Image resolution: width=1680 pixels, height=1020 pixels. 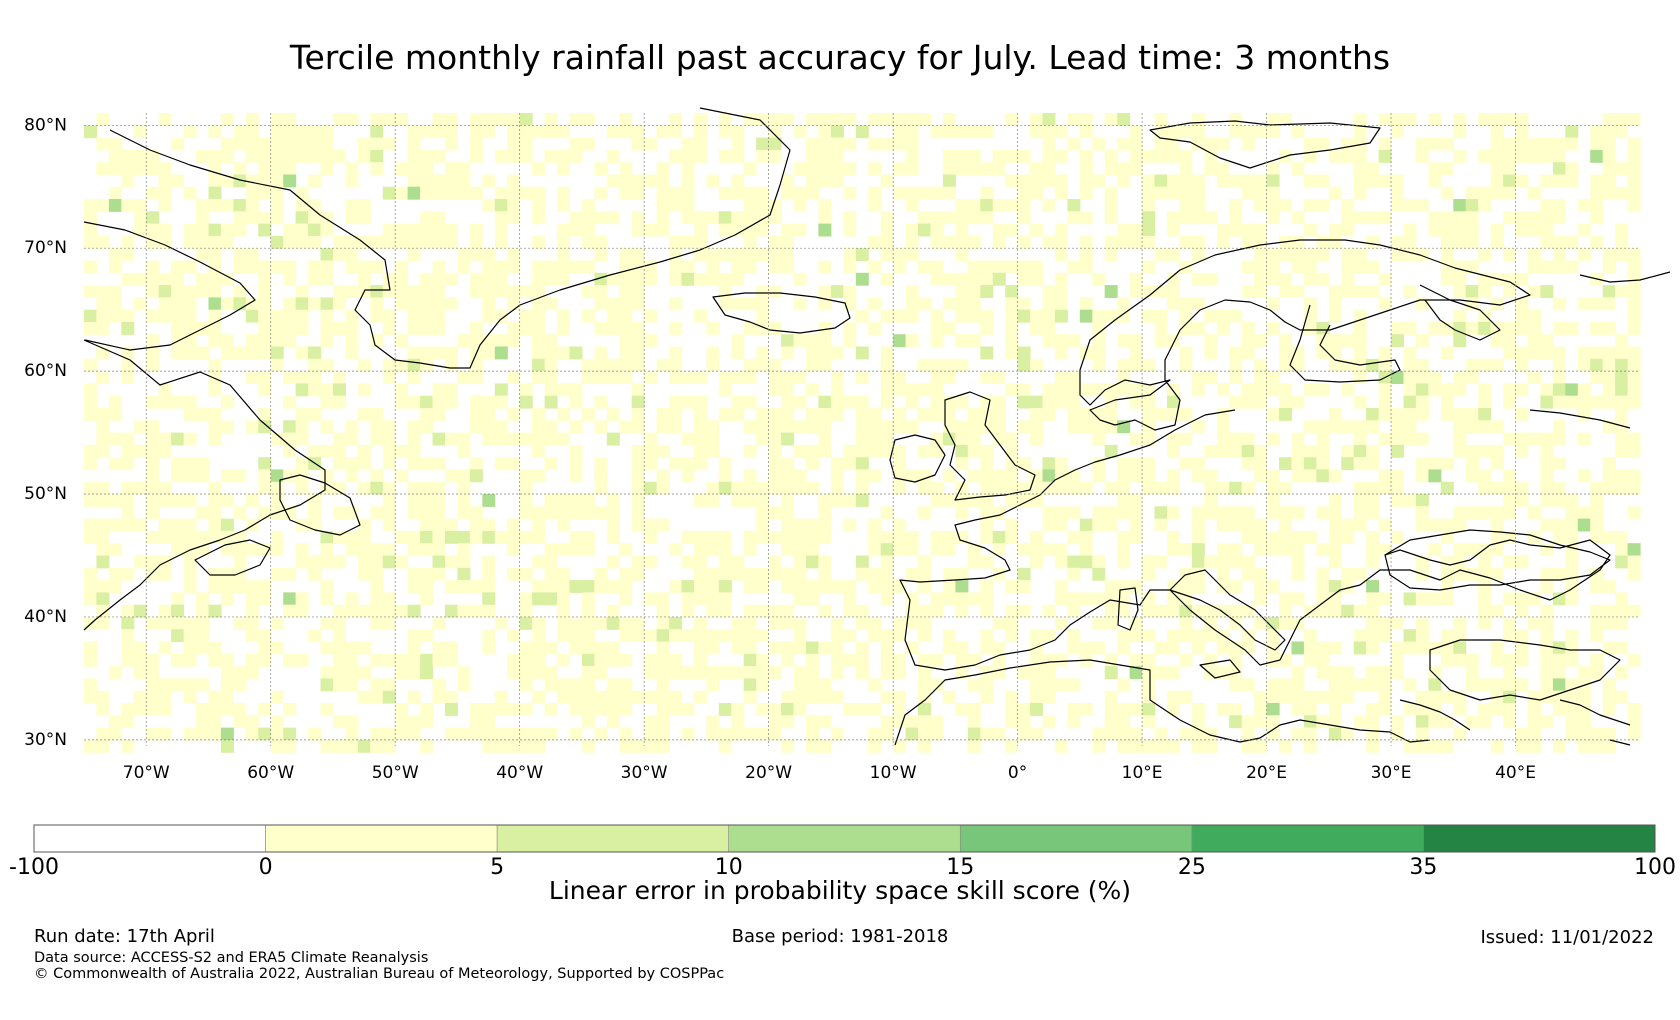 What do you see at coordinates (266, 867) in the screenshot?
I see `colorbar-tick-label: 0` at bounding box center [266, 867].